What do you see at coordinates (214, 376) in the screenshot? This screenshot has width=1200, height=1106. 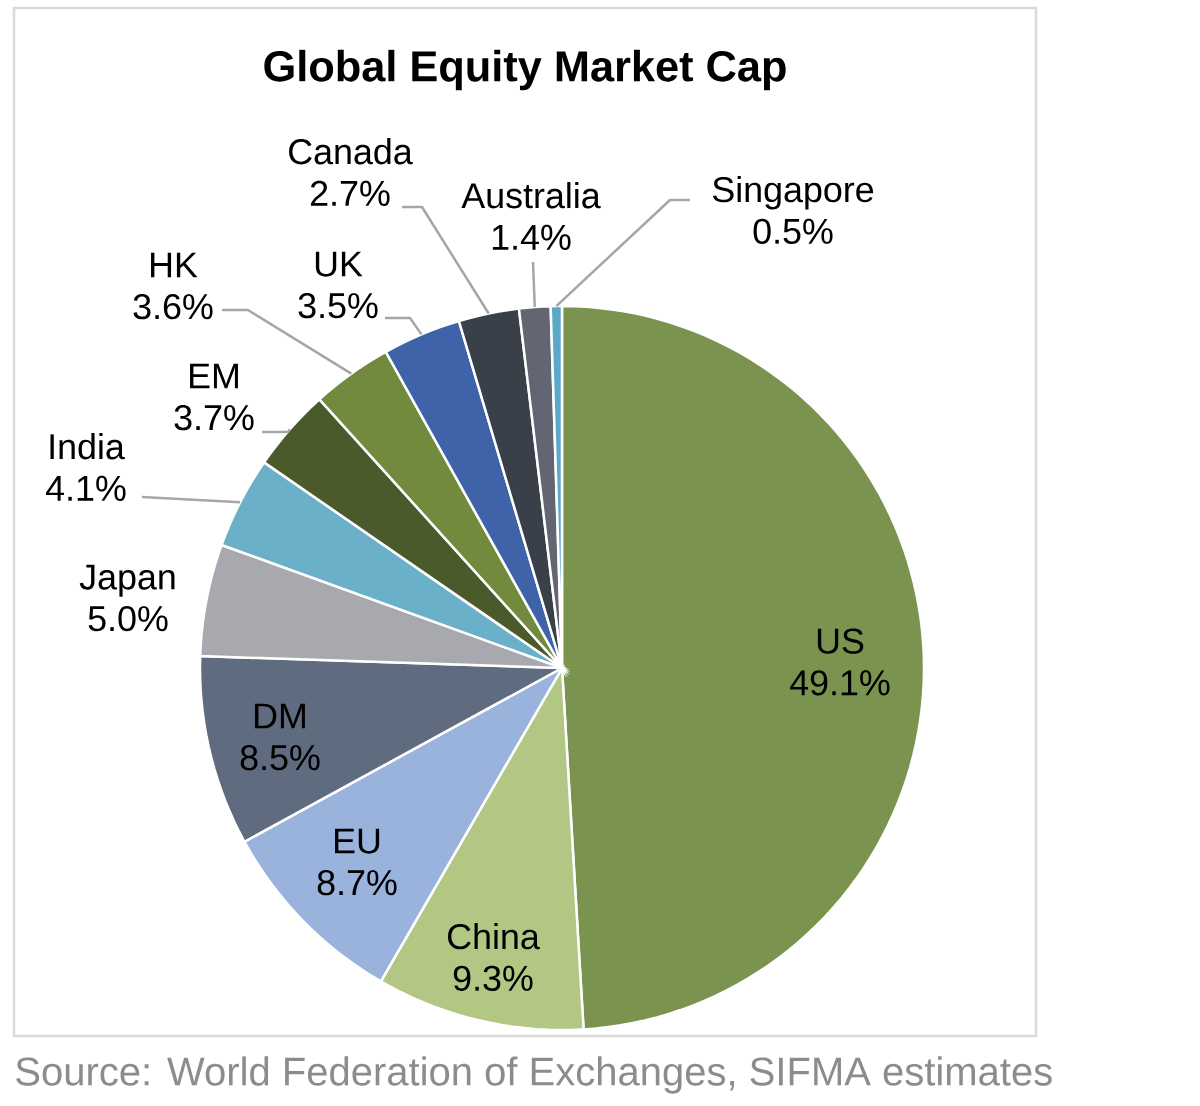 I see `slice-label: EM` at bounding box center [214, 376].